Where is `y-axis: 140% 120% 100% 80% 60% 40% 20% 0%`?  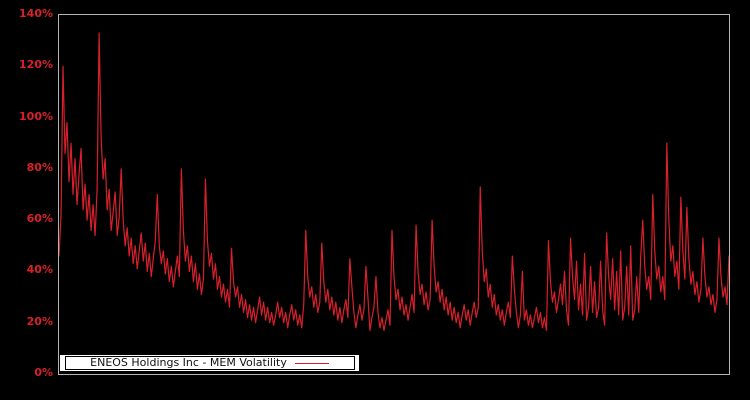 y-axis: 140% 120% 100% 80% 60% 40% 20% 0% is located at coordinates (27, 200).